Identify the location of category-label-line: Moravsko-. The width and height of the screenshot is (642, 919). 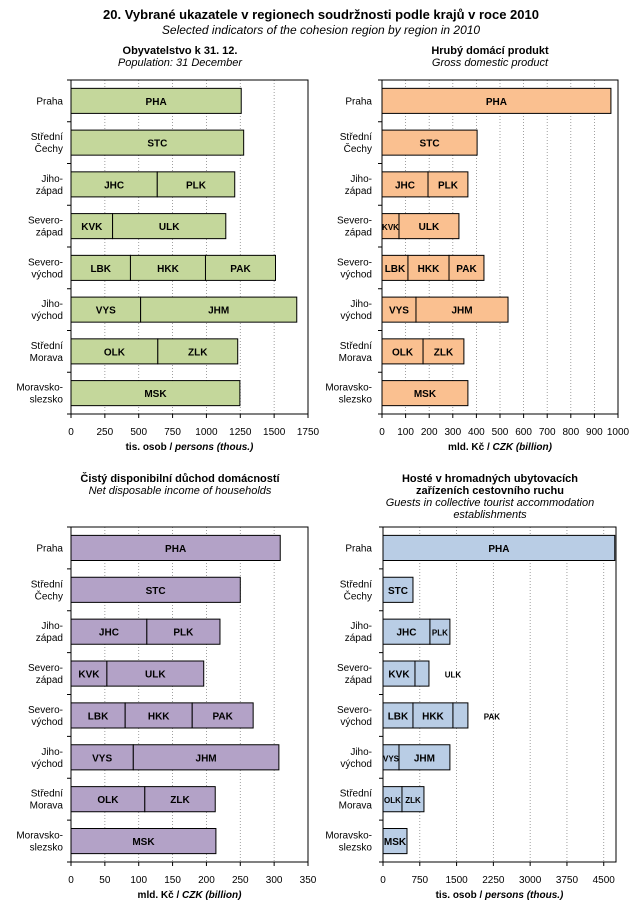
(348, 836).